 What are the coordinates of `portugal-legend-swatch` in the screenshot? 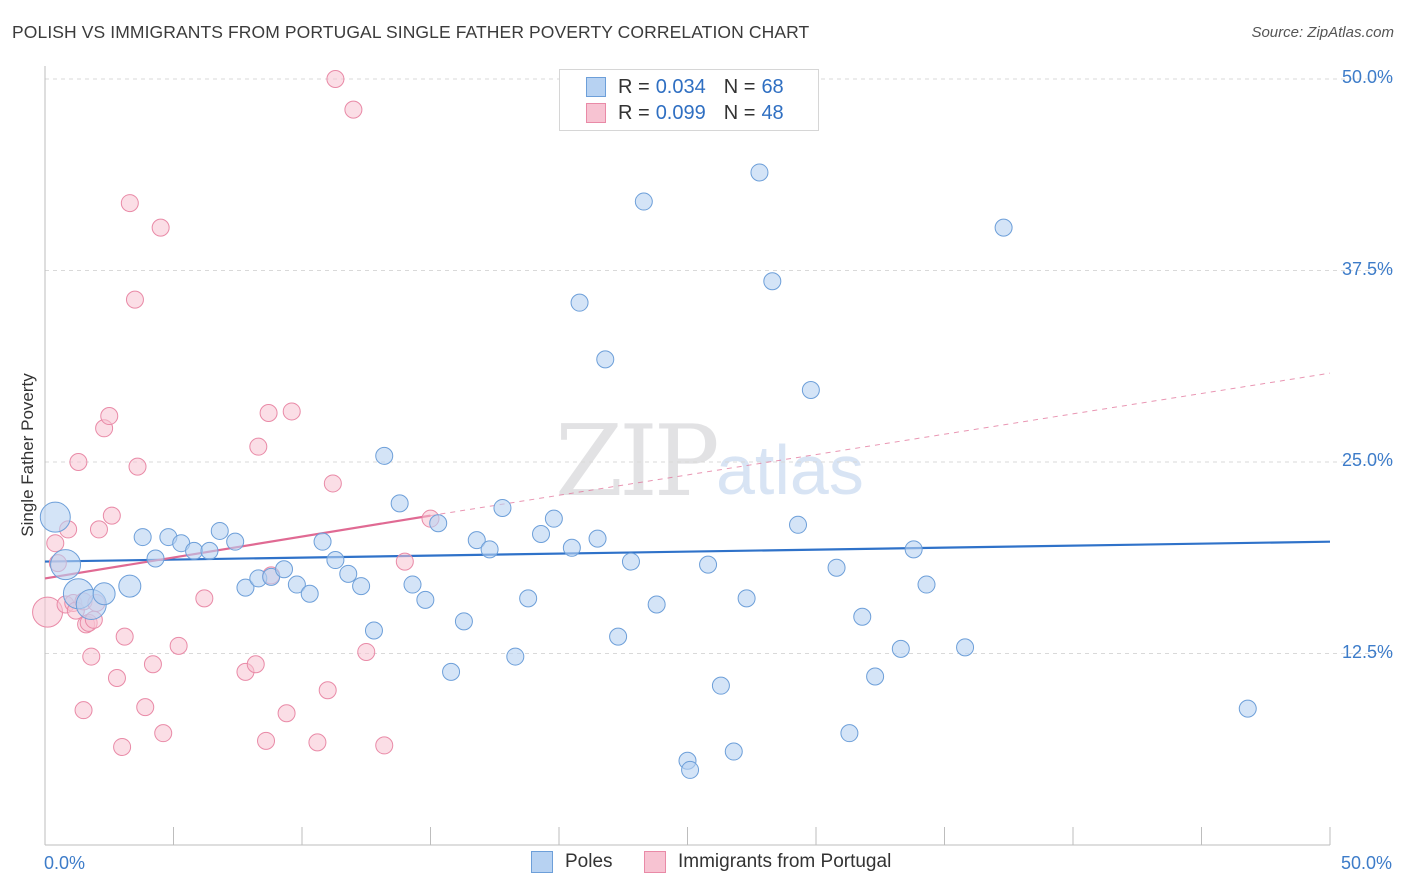 It's located at (655, 862).